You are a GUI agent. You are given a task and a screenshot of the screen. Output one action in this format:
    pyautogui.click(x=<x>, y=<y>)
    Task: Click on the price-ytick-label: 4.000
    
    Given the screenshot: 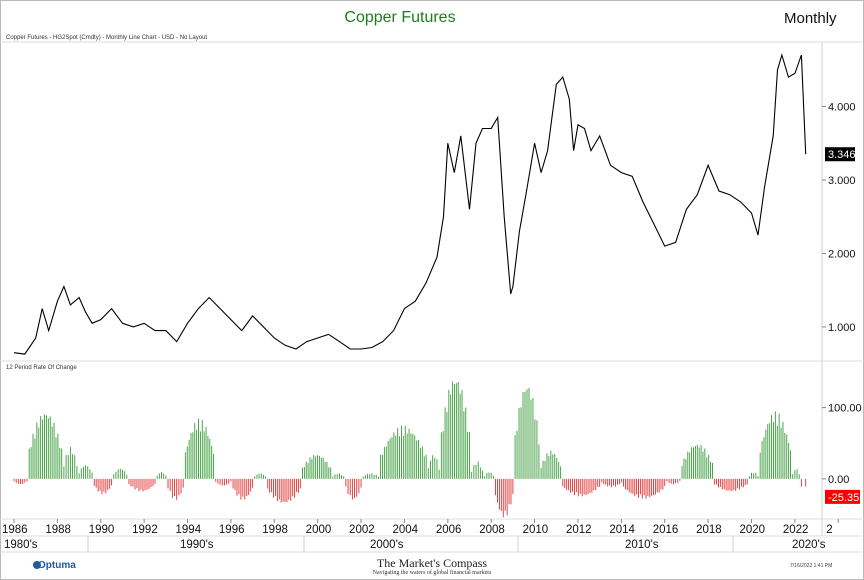 What is the action you would take?
    pyautogui.click(x=842, y=107)
    